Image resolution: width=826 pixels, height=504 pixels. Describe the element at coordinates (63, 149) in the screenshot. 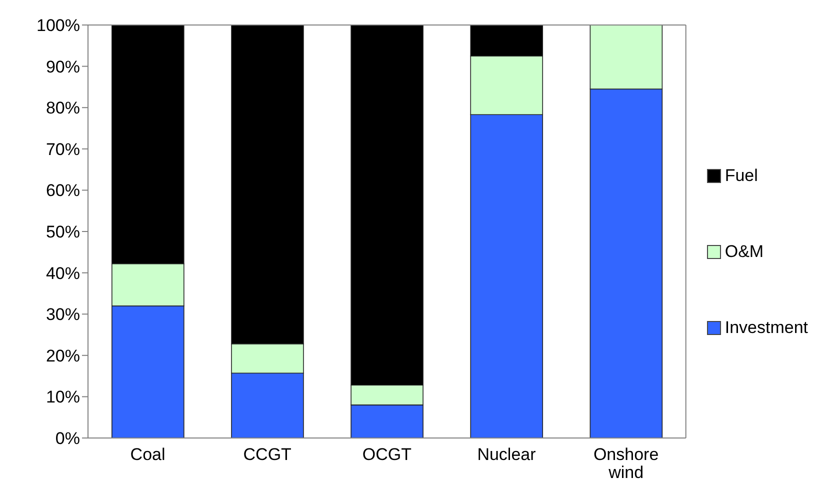

I see `y-tick-label: 70%` at that location.